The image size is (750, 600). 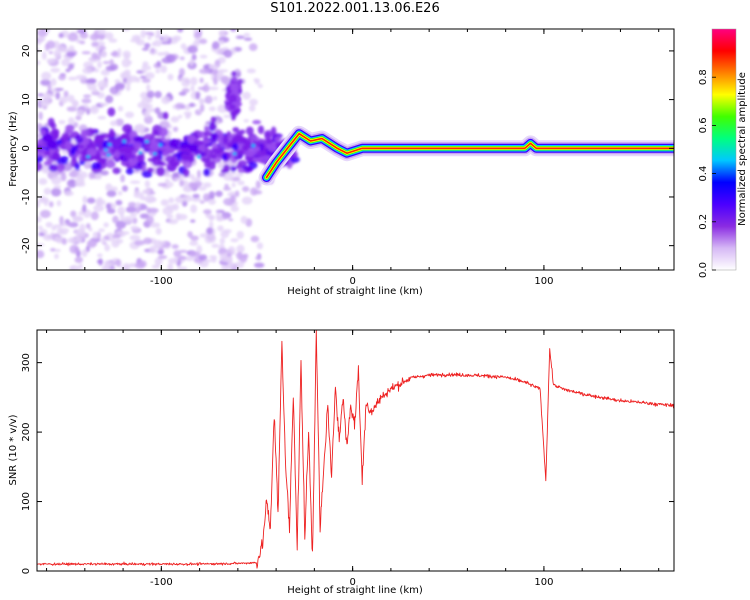 I want to click on snr-x-tick-label: 100, so click(x=543, y=582).